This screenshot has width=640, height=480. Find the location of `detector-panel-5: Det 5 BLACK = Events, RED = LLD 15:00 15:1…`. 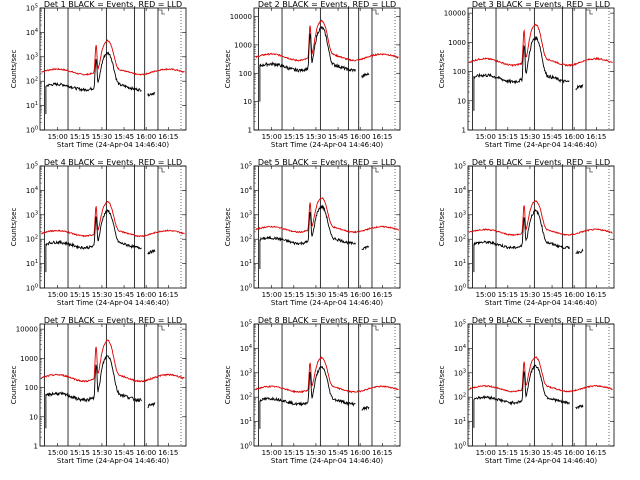

detector-panel-5: Det 5 BLACK = Events, RED = LLD 15:00 15:1… is located at coordinates (312, 232).